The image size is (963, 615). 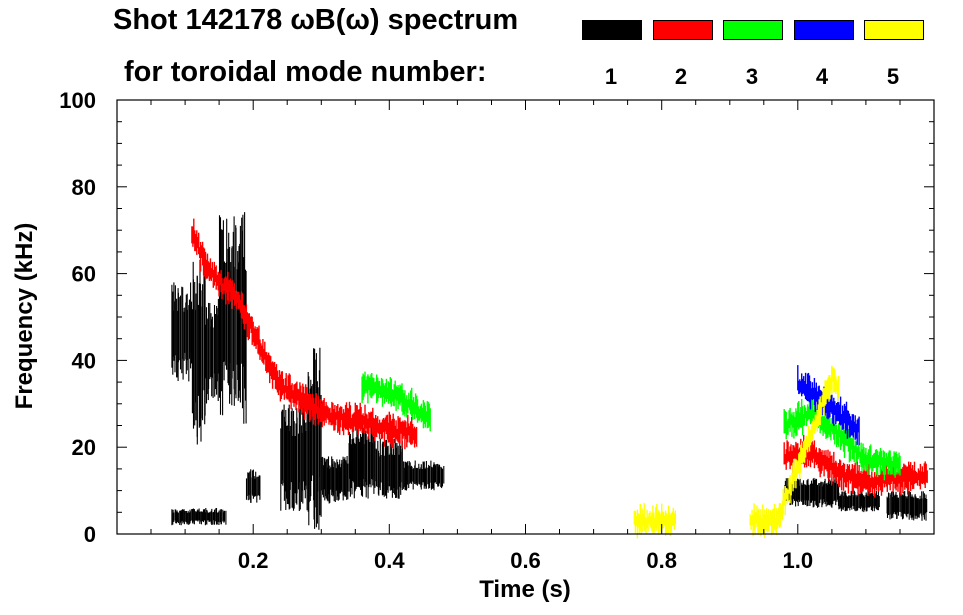 I want to click on y-axis-title: Frequency (kHz), so click(x=24, y=316).